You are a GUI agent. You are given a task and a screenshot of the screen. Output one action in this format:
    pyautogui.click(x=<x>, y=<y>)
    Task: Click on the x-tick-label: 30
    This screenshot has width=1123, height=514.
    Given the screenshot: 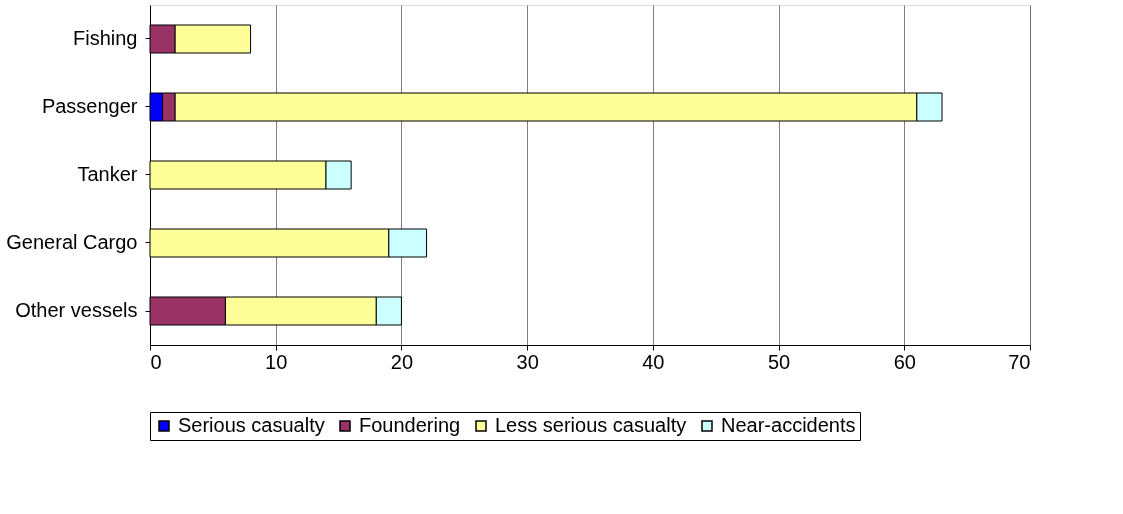 What is the action you would take?
    pyautogui.click(x=527, y=361)
    